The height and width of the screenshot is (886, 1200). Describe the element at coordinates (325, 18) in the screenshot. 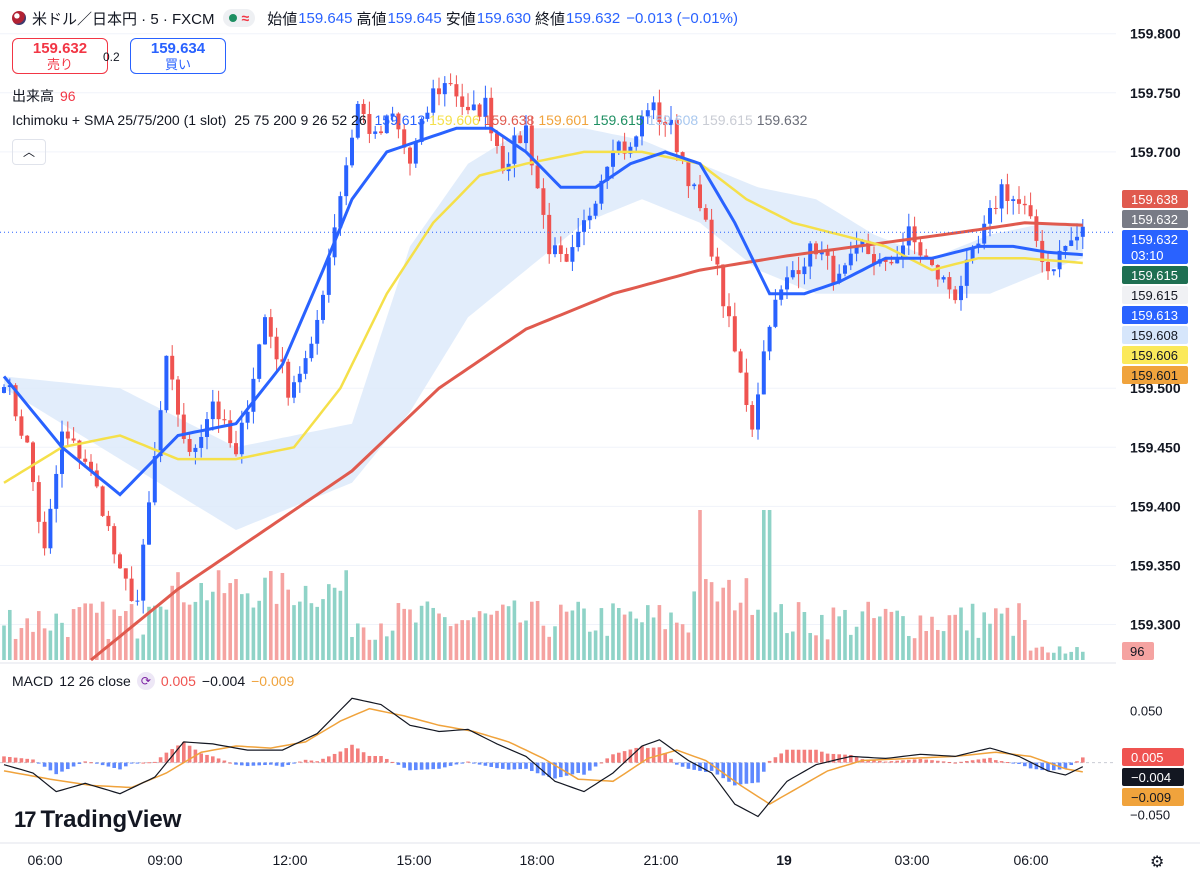

I see `open-value: 159.645` at that location.